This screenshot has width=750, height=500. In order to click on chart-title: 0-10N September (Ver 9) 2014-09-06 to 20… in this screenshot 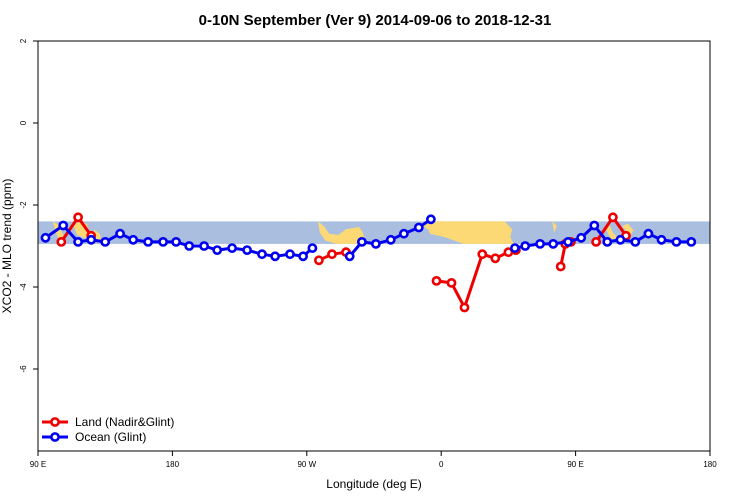, I will do `click(375, 20)`.